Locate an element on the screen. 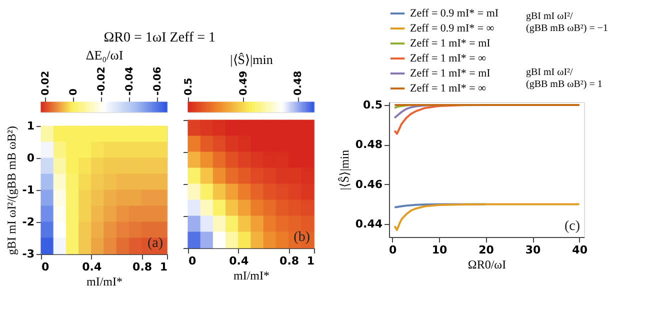  annotation: (a) is located at coordinates (155, 243).